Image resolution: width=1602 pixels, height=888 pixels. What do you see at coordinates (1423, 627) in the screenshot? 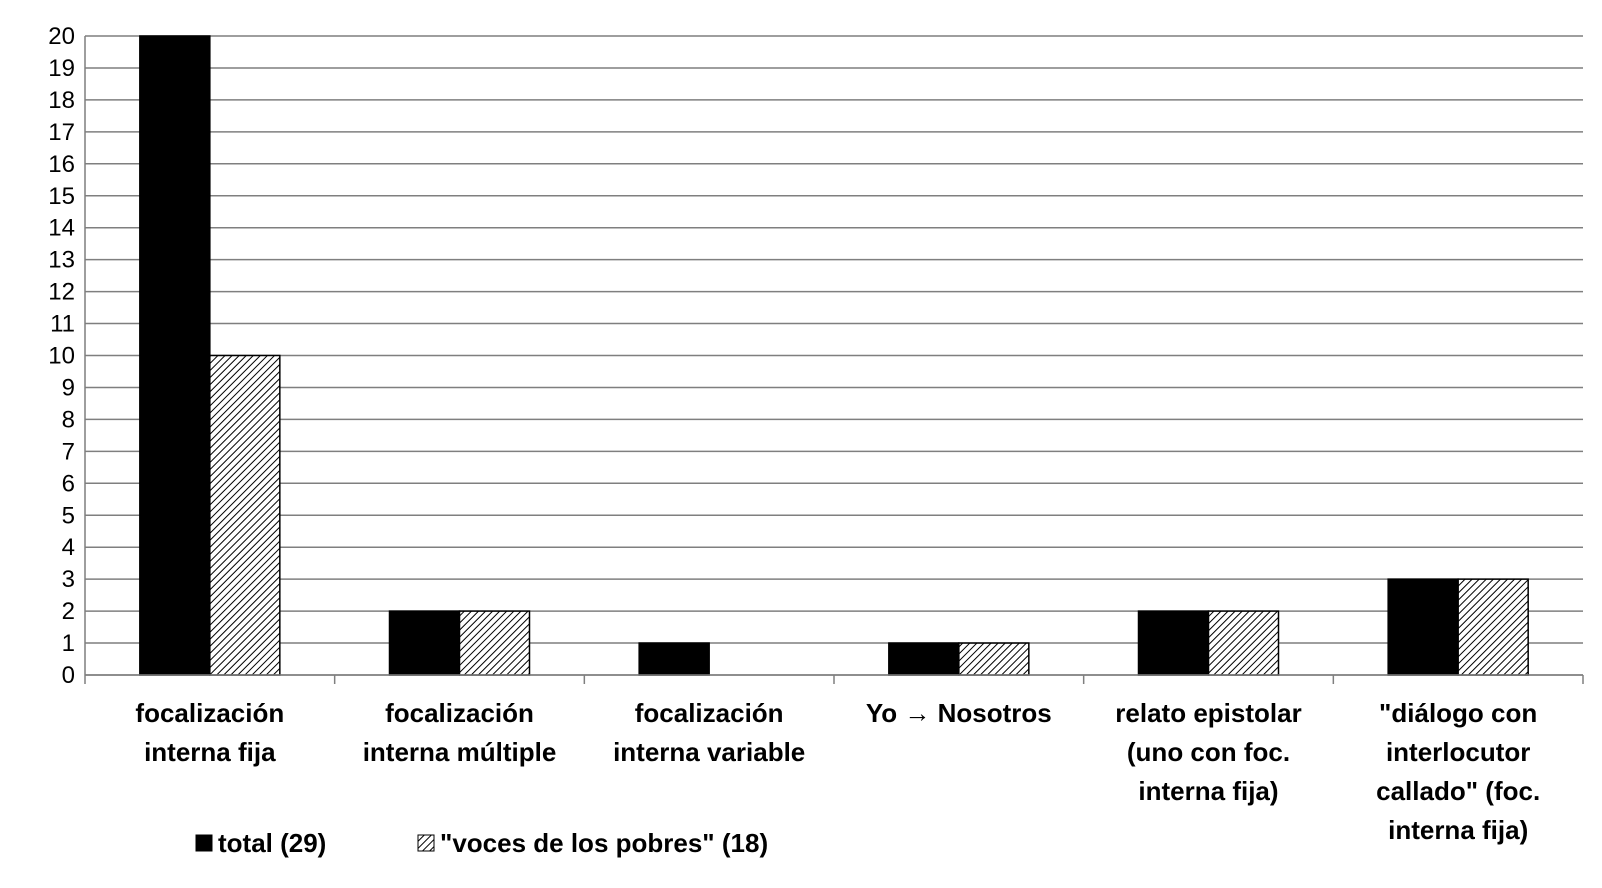
I see `bar-series0-cat5` at bounding box center [1423, 627].